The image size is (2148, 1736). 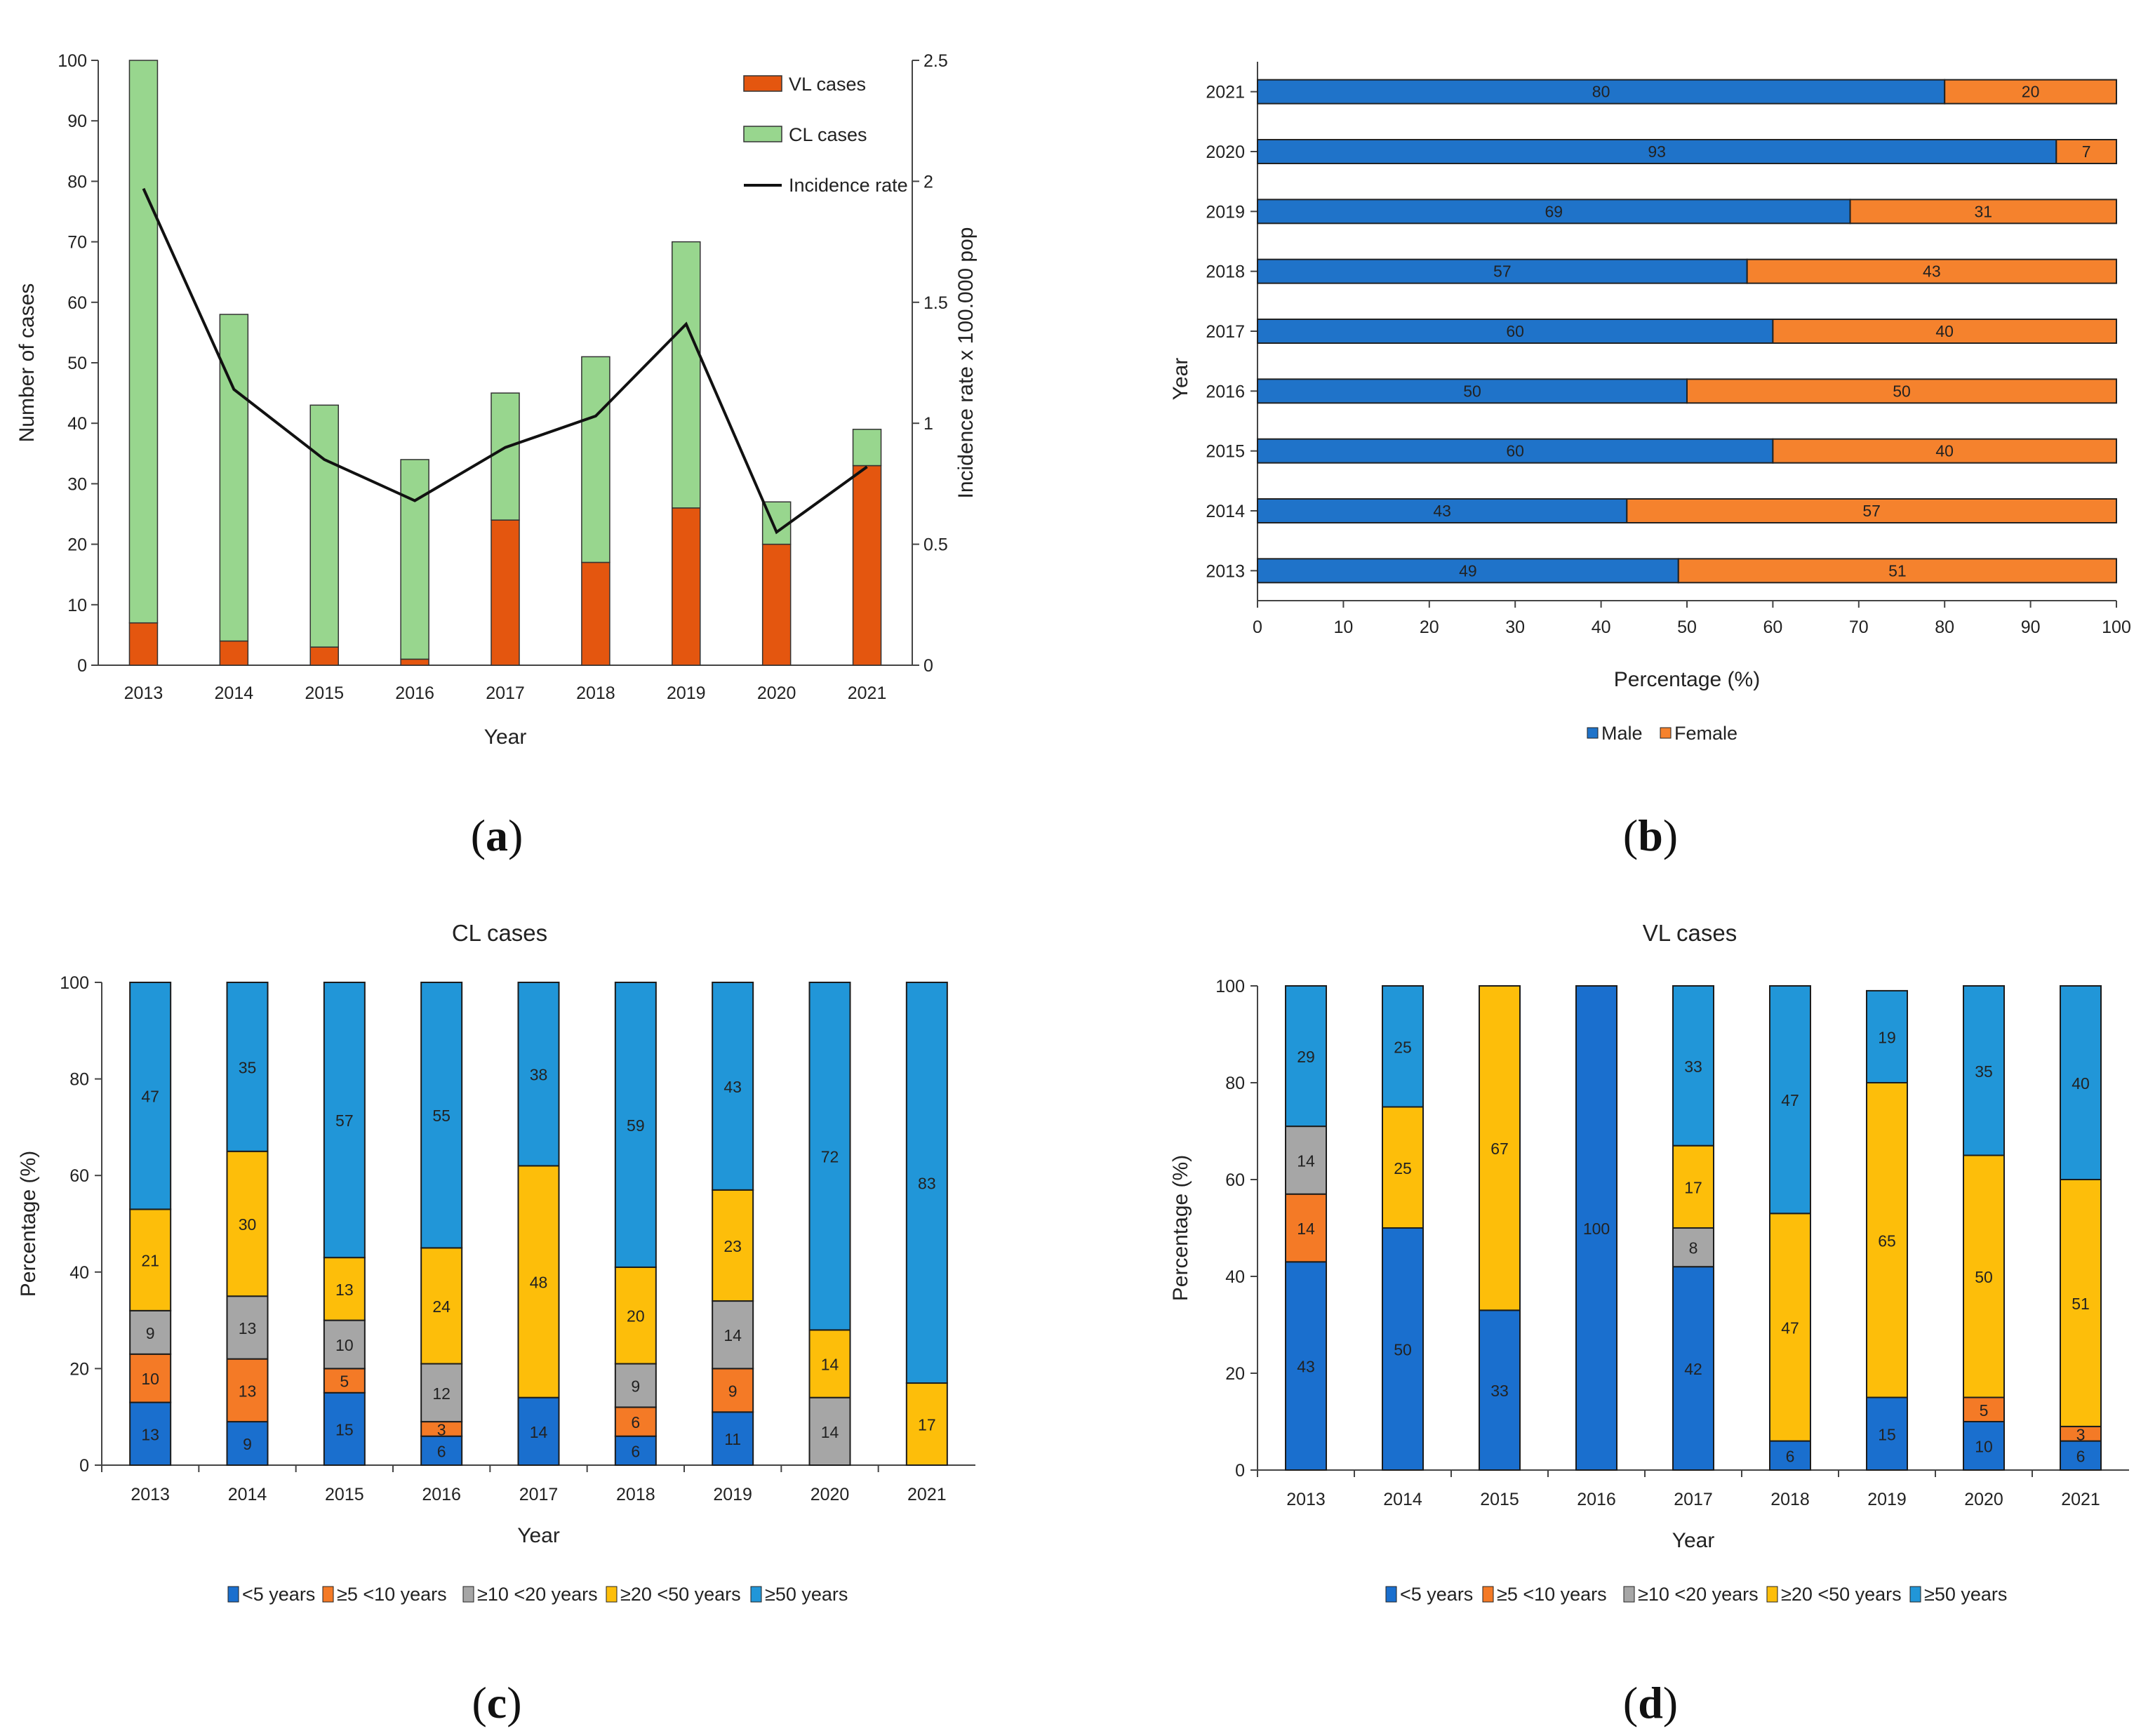 I want to click on a-x-tick-label: 2016, so click(x=414, y=693).